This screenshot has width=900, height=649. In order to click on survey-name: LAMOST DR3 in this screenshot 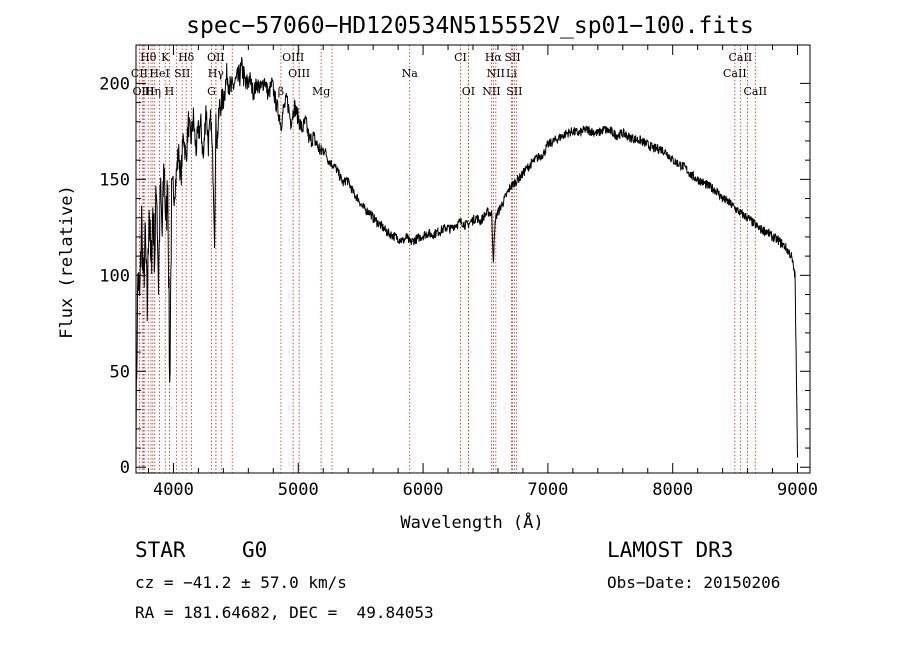, I will do `click(670, 550)`.